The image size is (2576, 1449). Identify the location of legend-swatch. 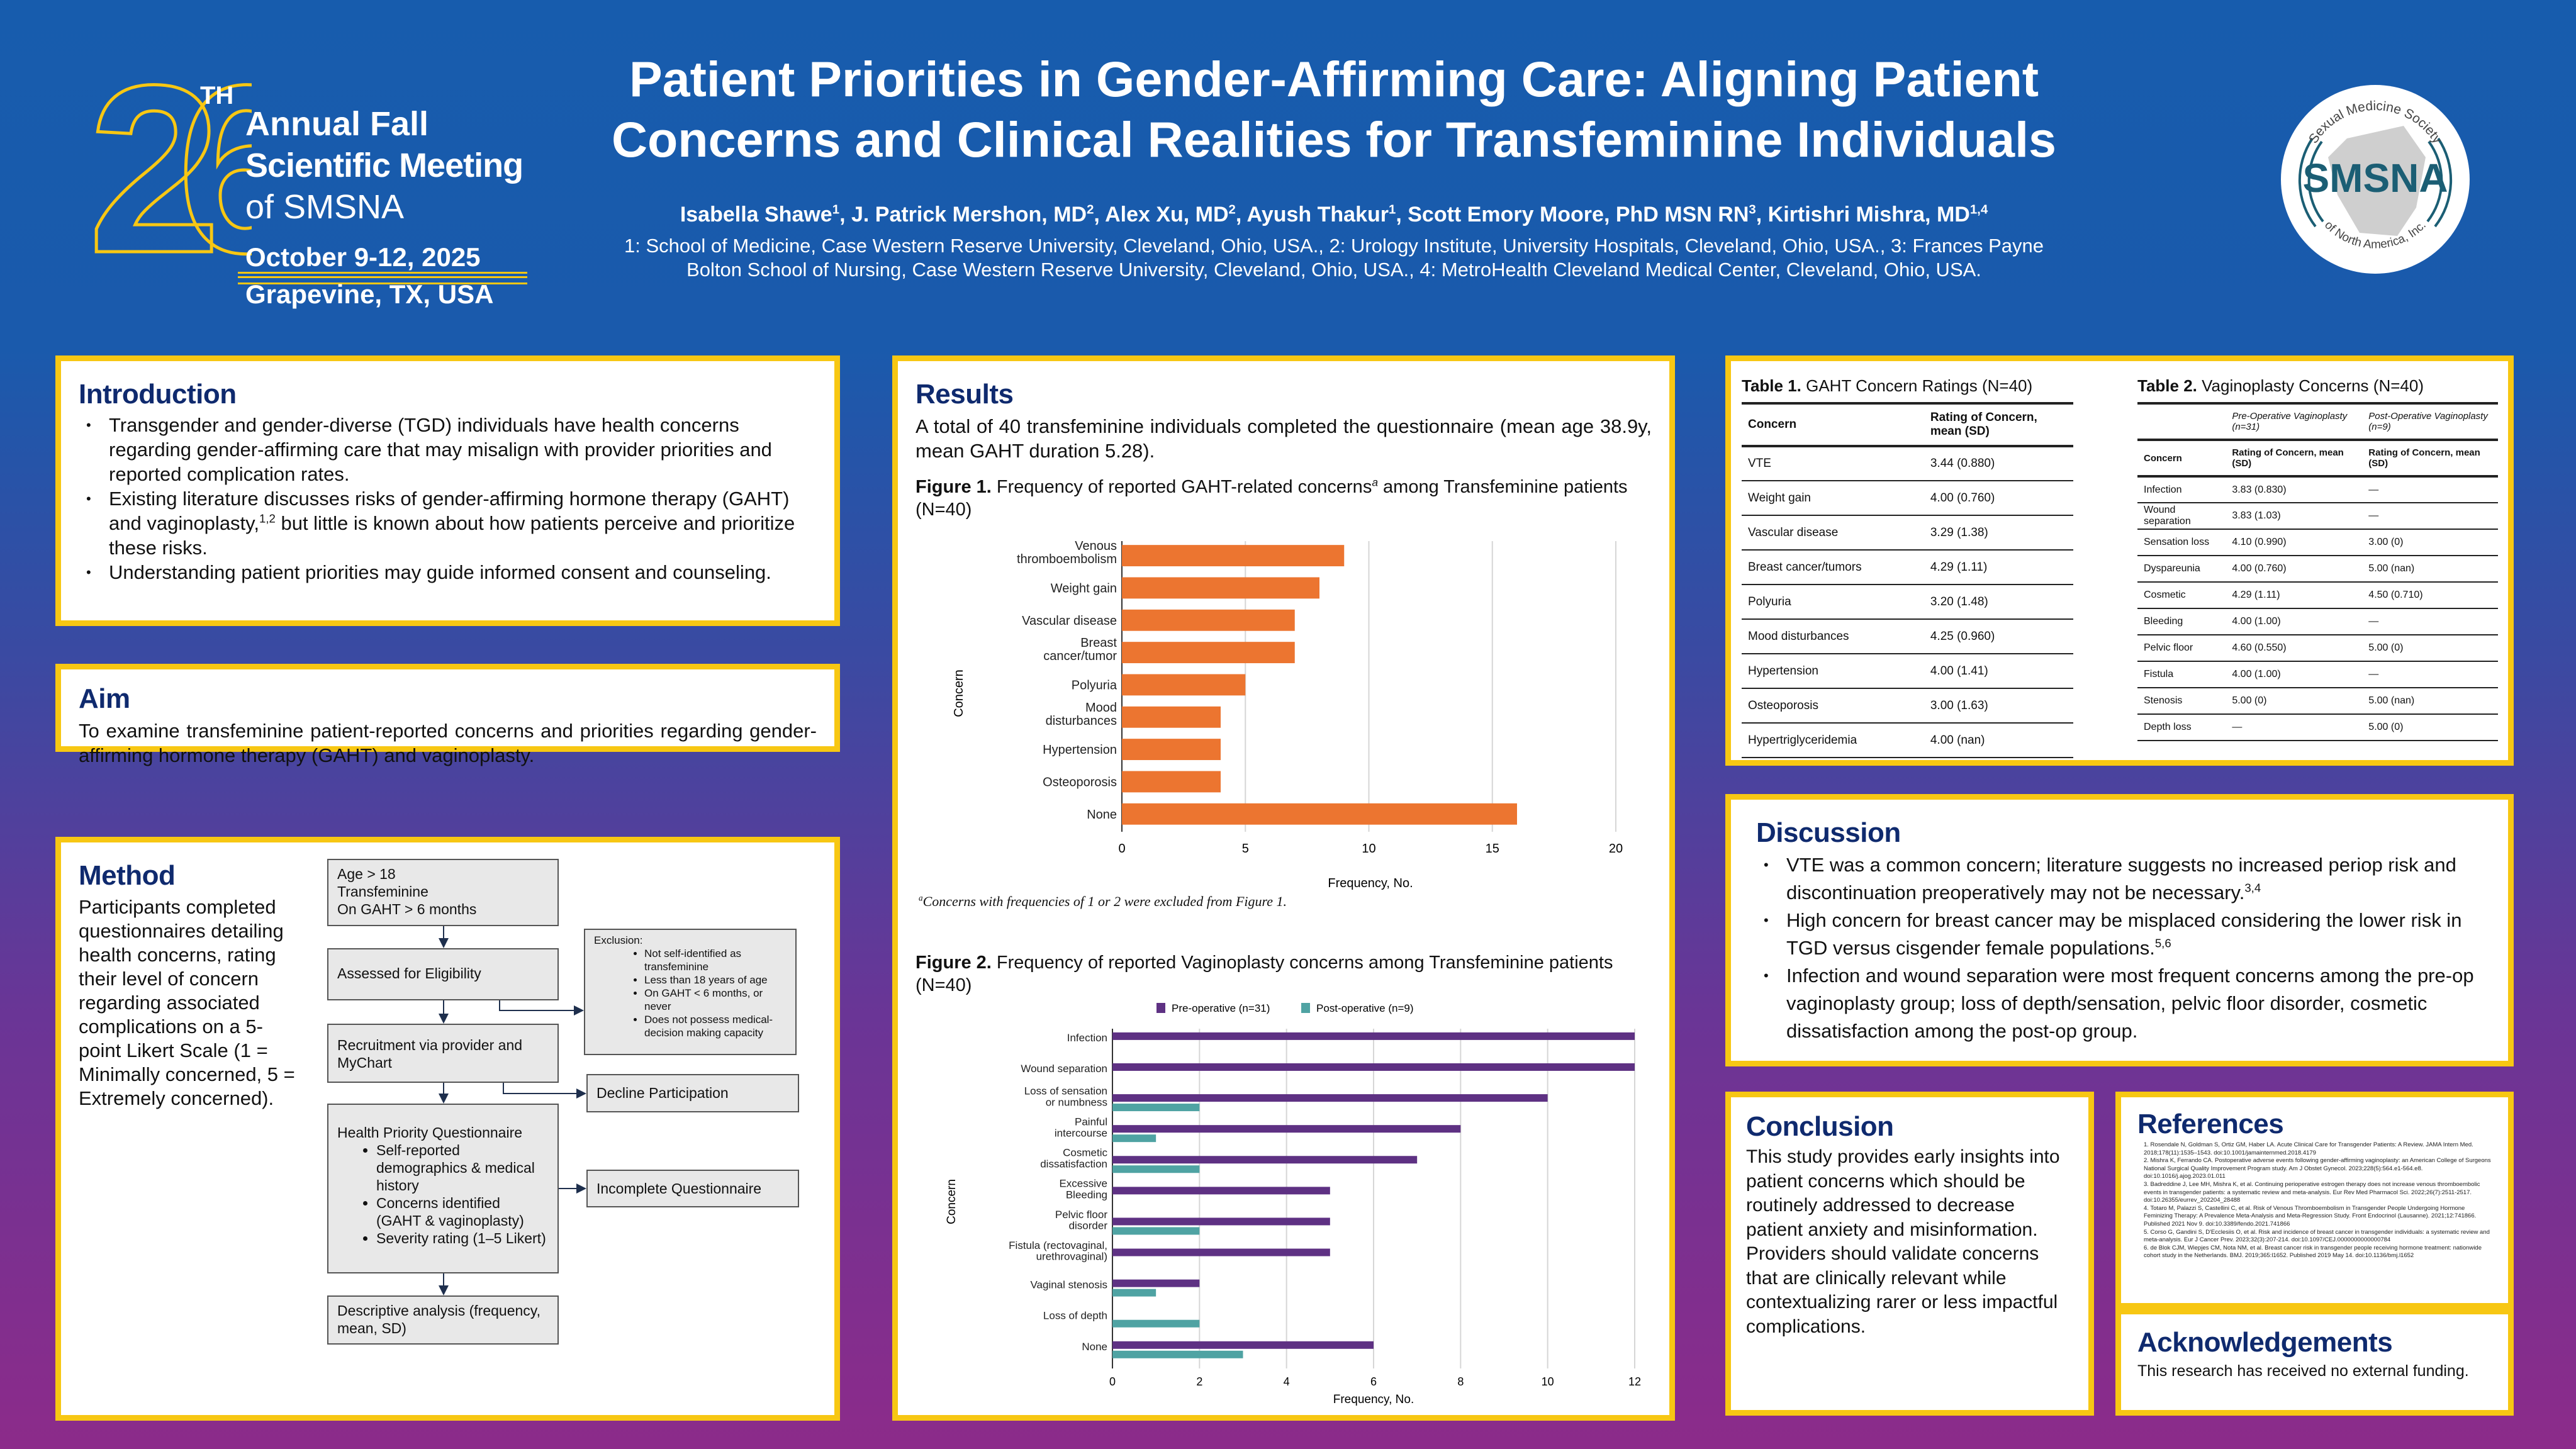
(1160, 1008).